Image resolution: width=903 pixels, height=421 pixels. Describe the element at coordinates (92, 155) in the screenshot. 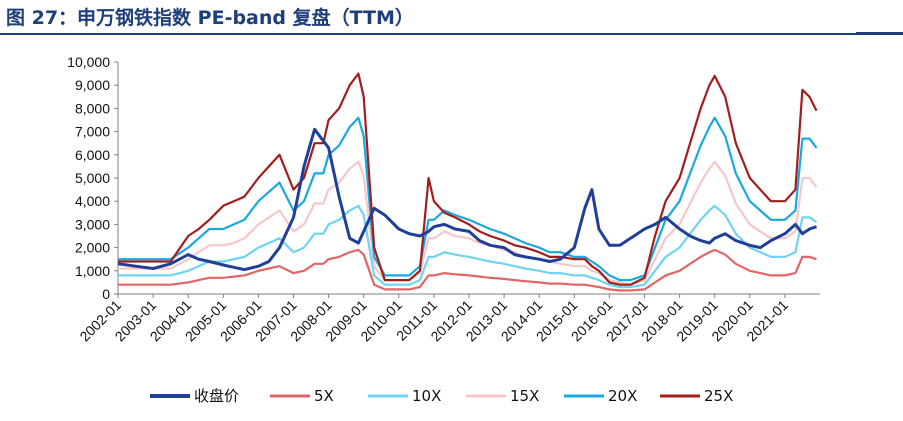

I see `y-tick-label: 6,000` at that location.